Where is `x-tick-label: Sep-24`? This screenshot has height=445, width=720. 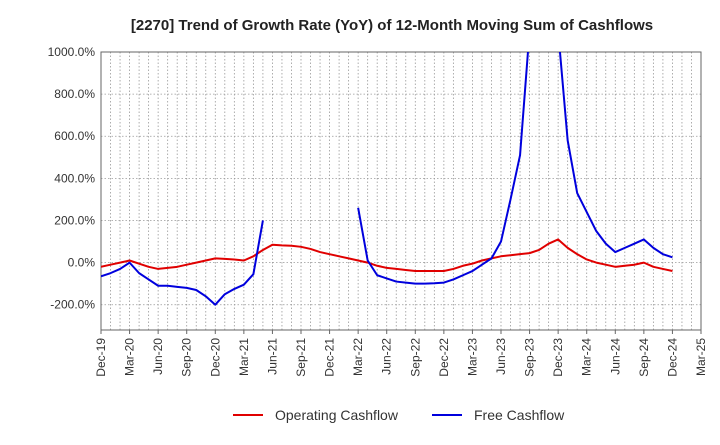
x-tick-label: Sep-24 is located at coordinates (644, 357).